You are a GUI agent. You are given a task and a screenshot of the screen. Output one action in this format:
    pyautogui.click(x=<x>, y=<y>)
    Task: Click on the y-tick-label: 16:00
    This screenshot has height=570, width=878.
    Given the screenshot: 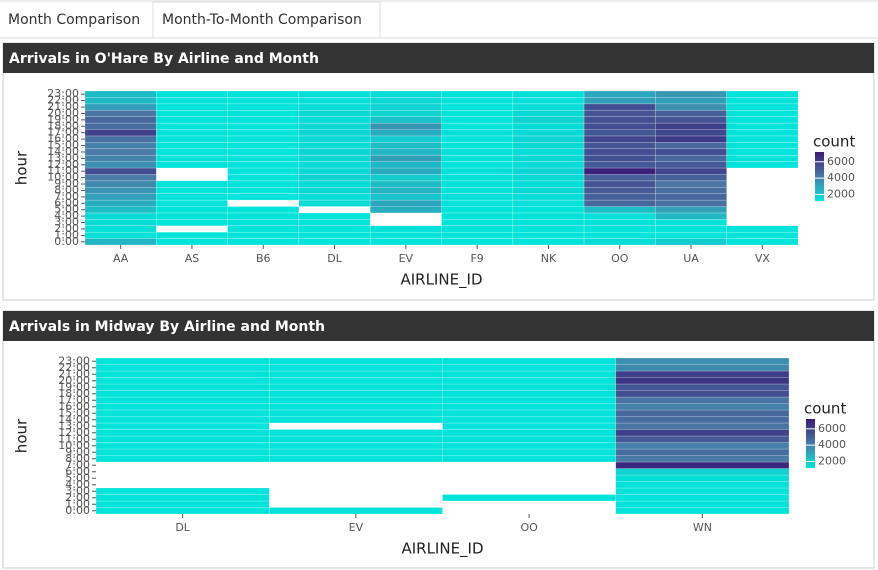 What is the action you would take?
    pyautogui.click(x=63, y=138)
    